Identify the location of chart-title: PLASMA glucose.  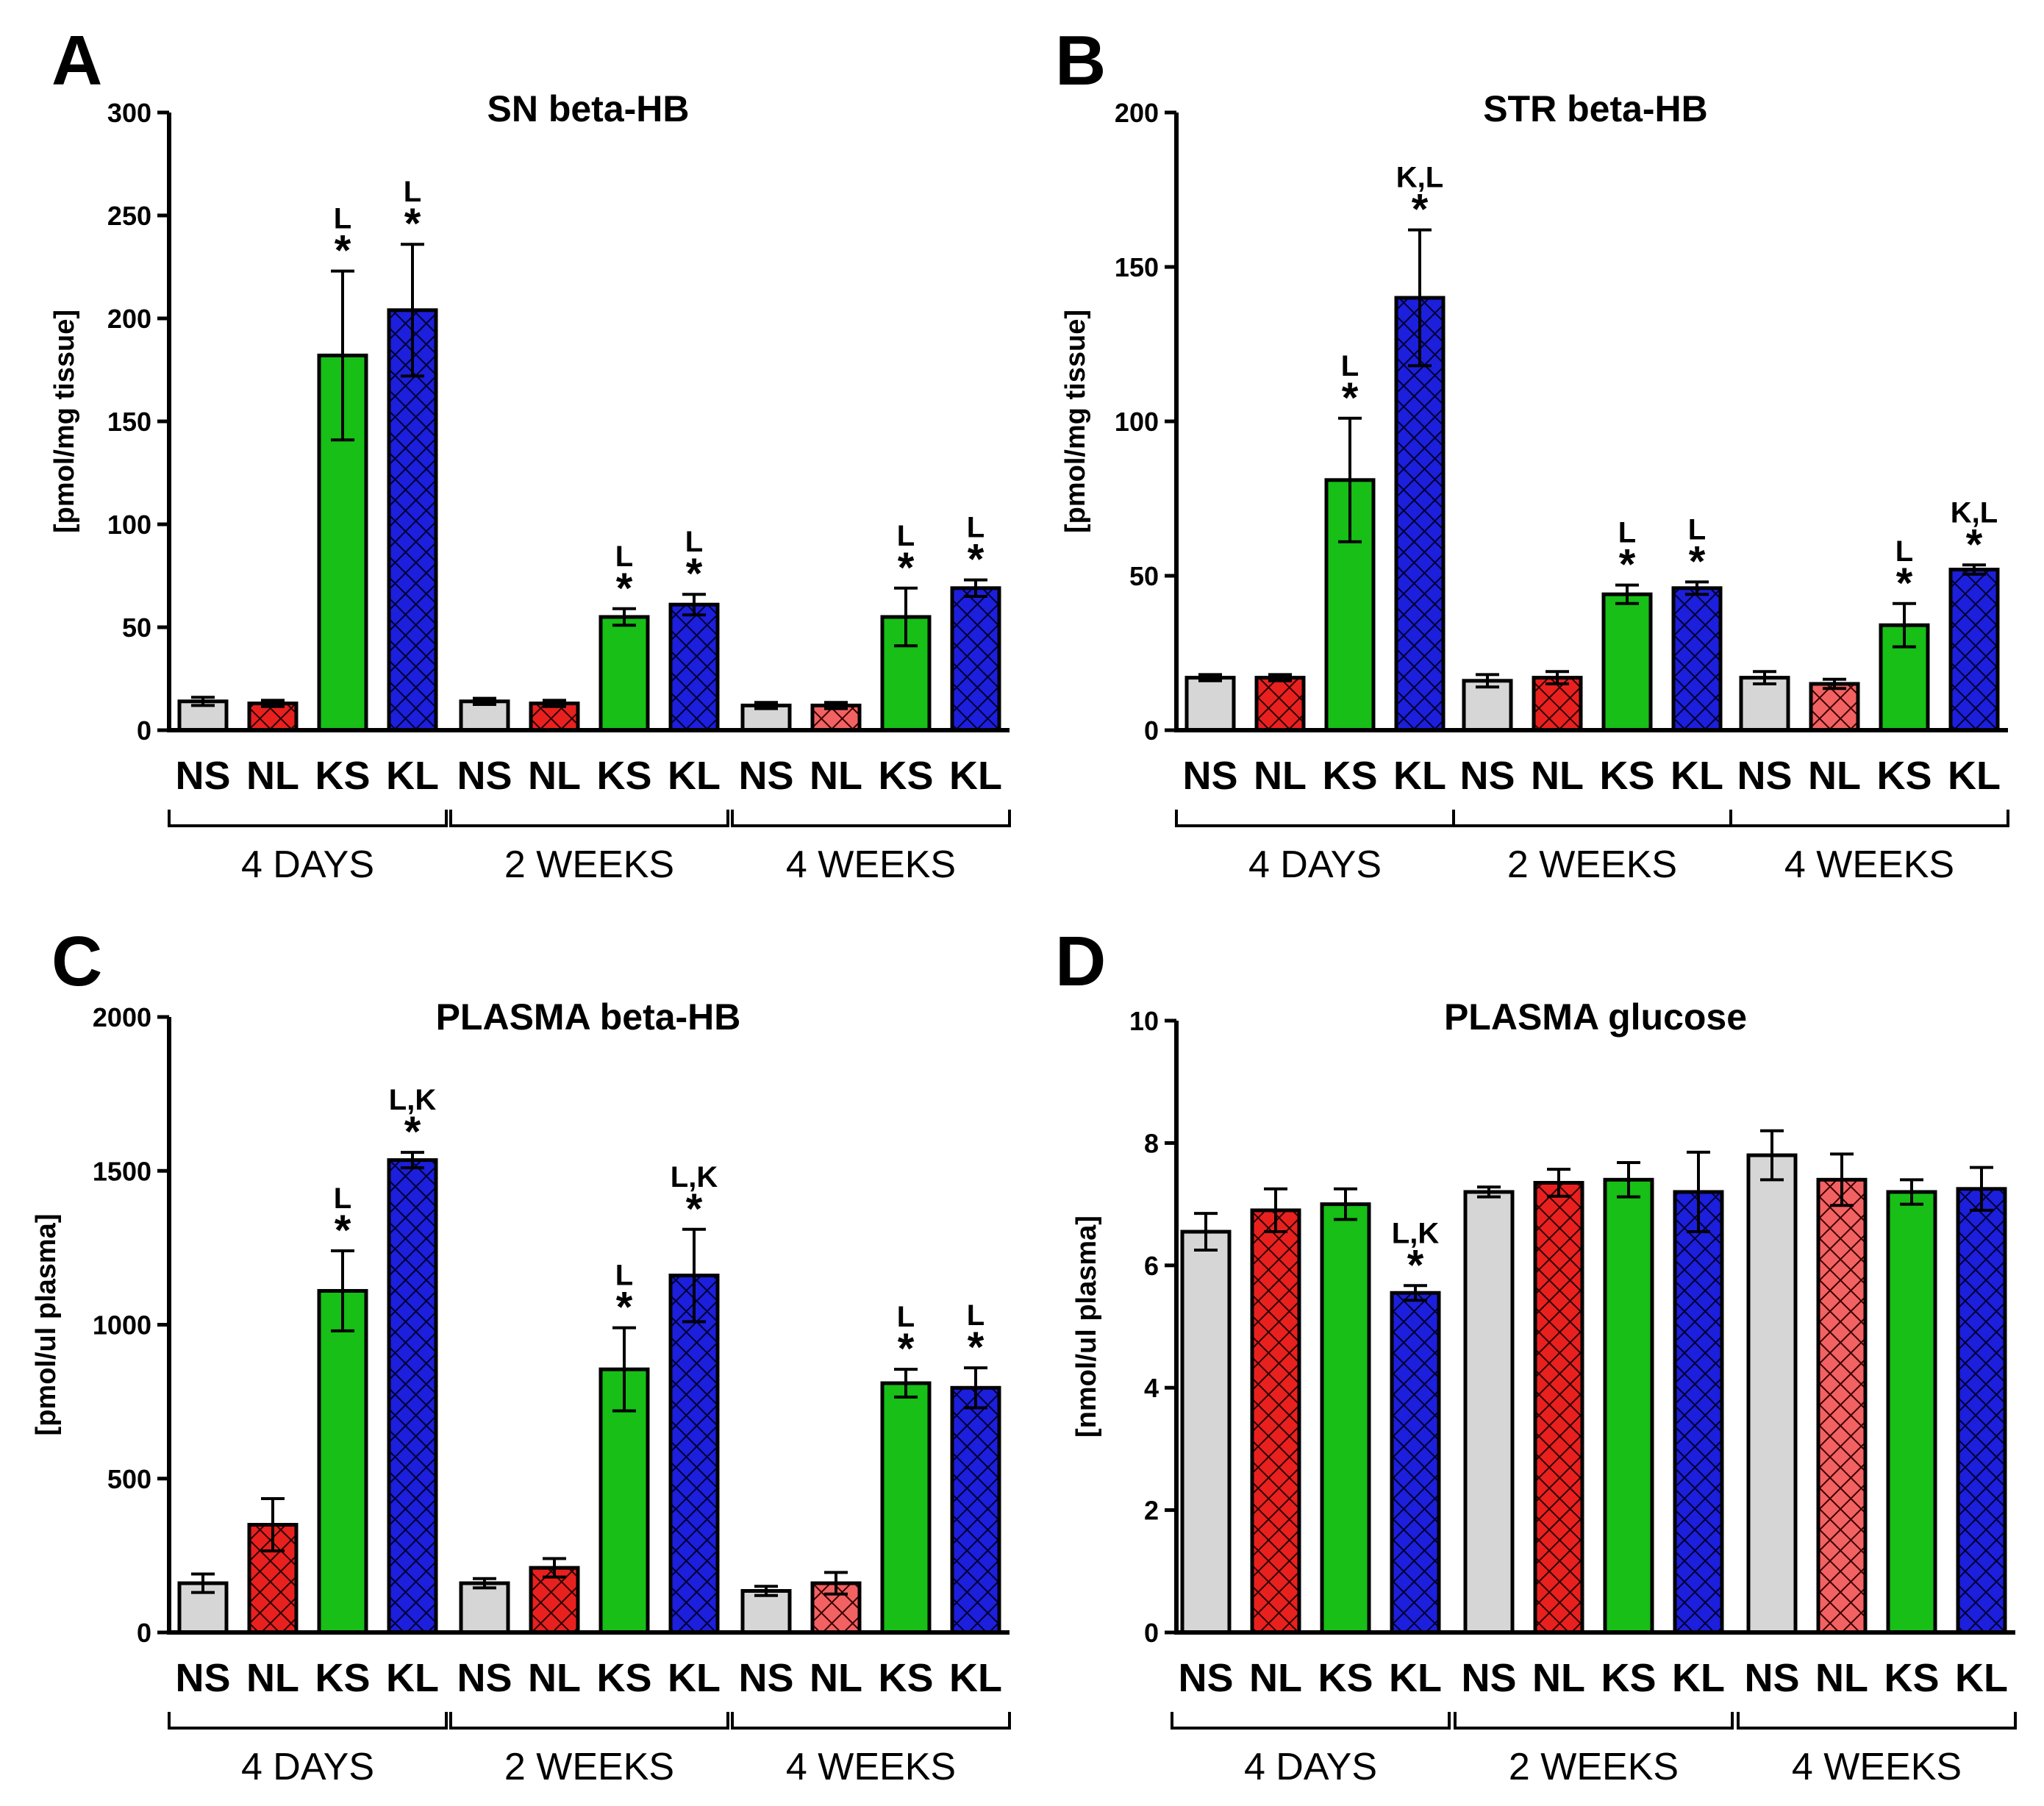
(1595, 1017).